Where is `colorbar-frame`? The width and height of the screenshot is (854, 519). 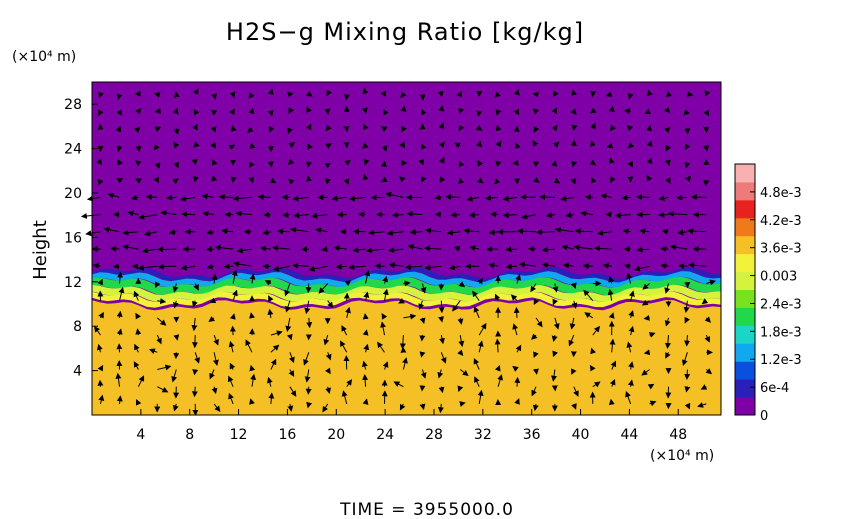 colorbar-frame is located at coordinates (745, 289).